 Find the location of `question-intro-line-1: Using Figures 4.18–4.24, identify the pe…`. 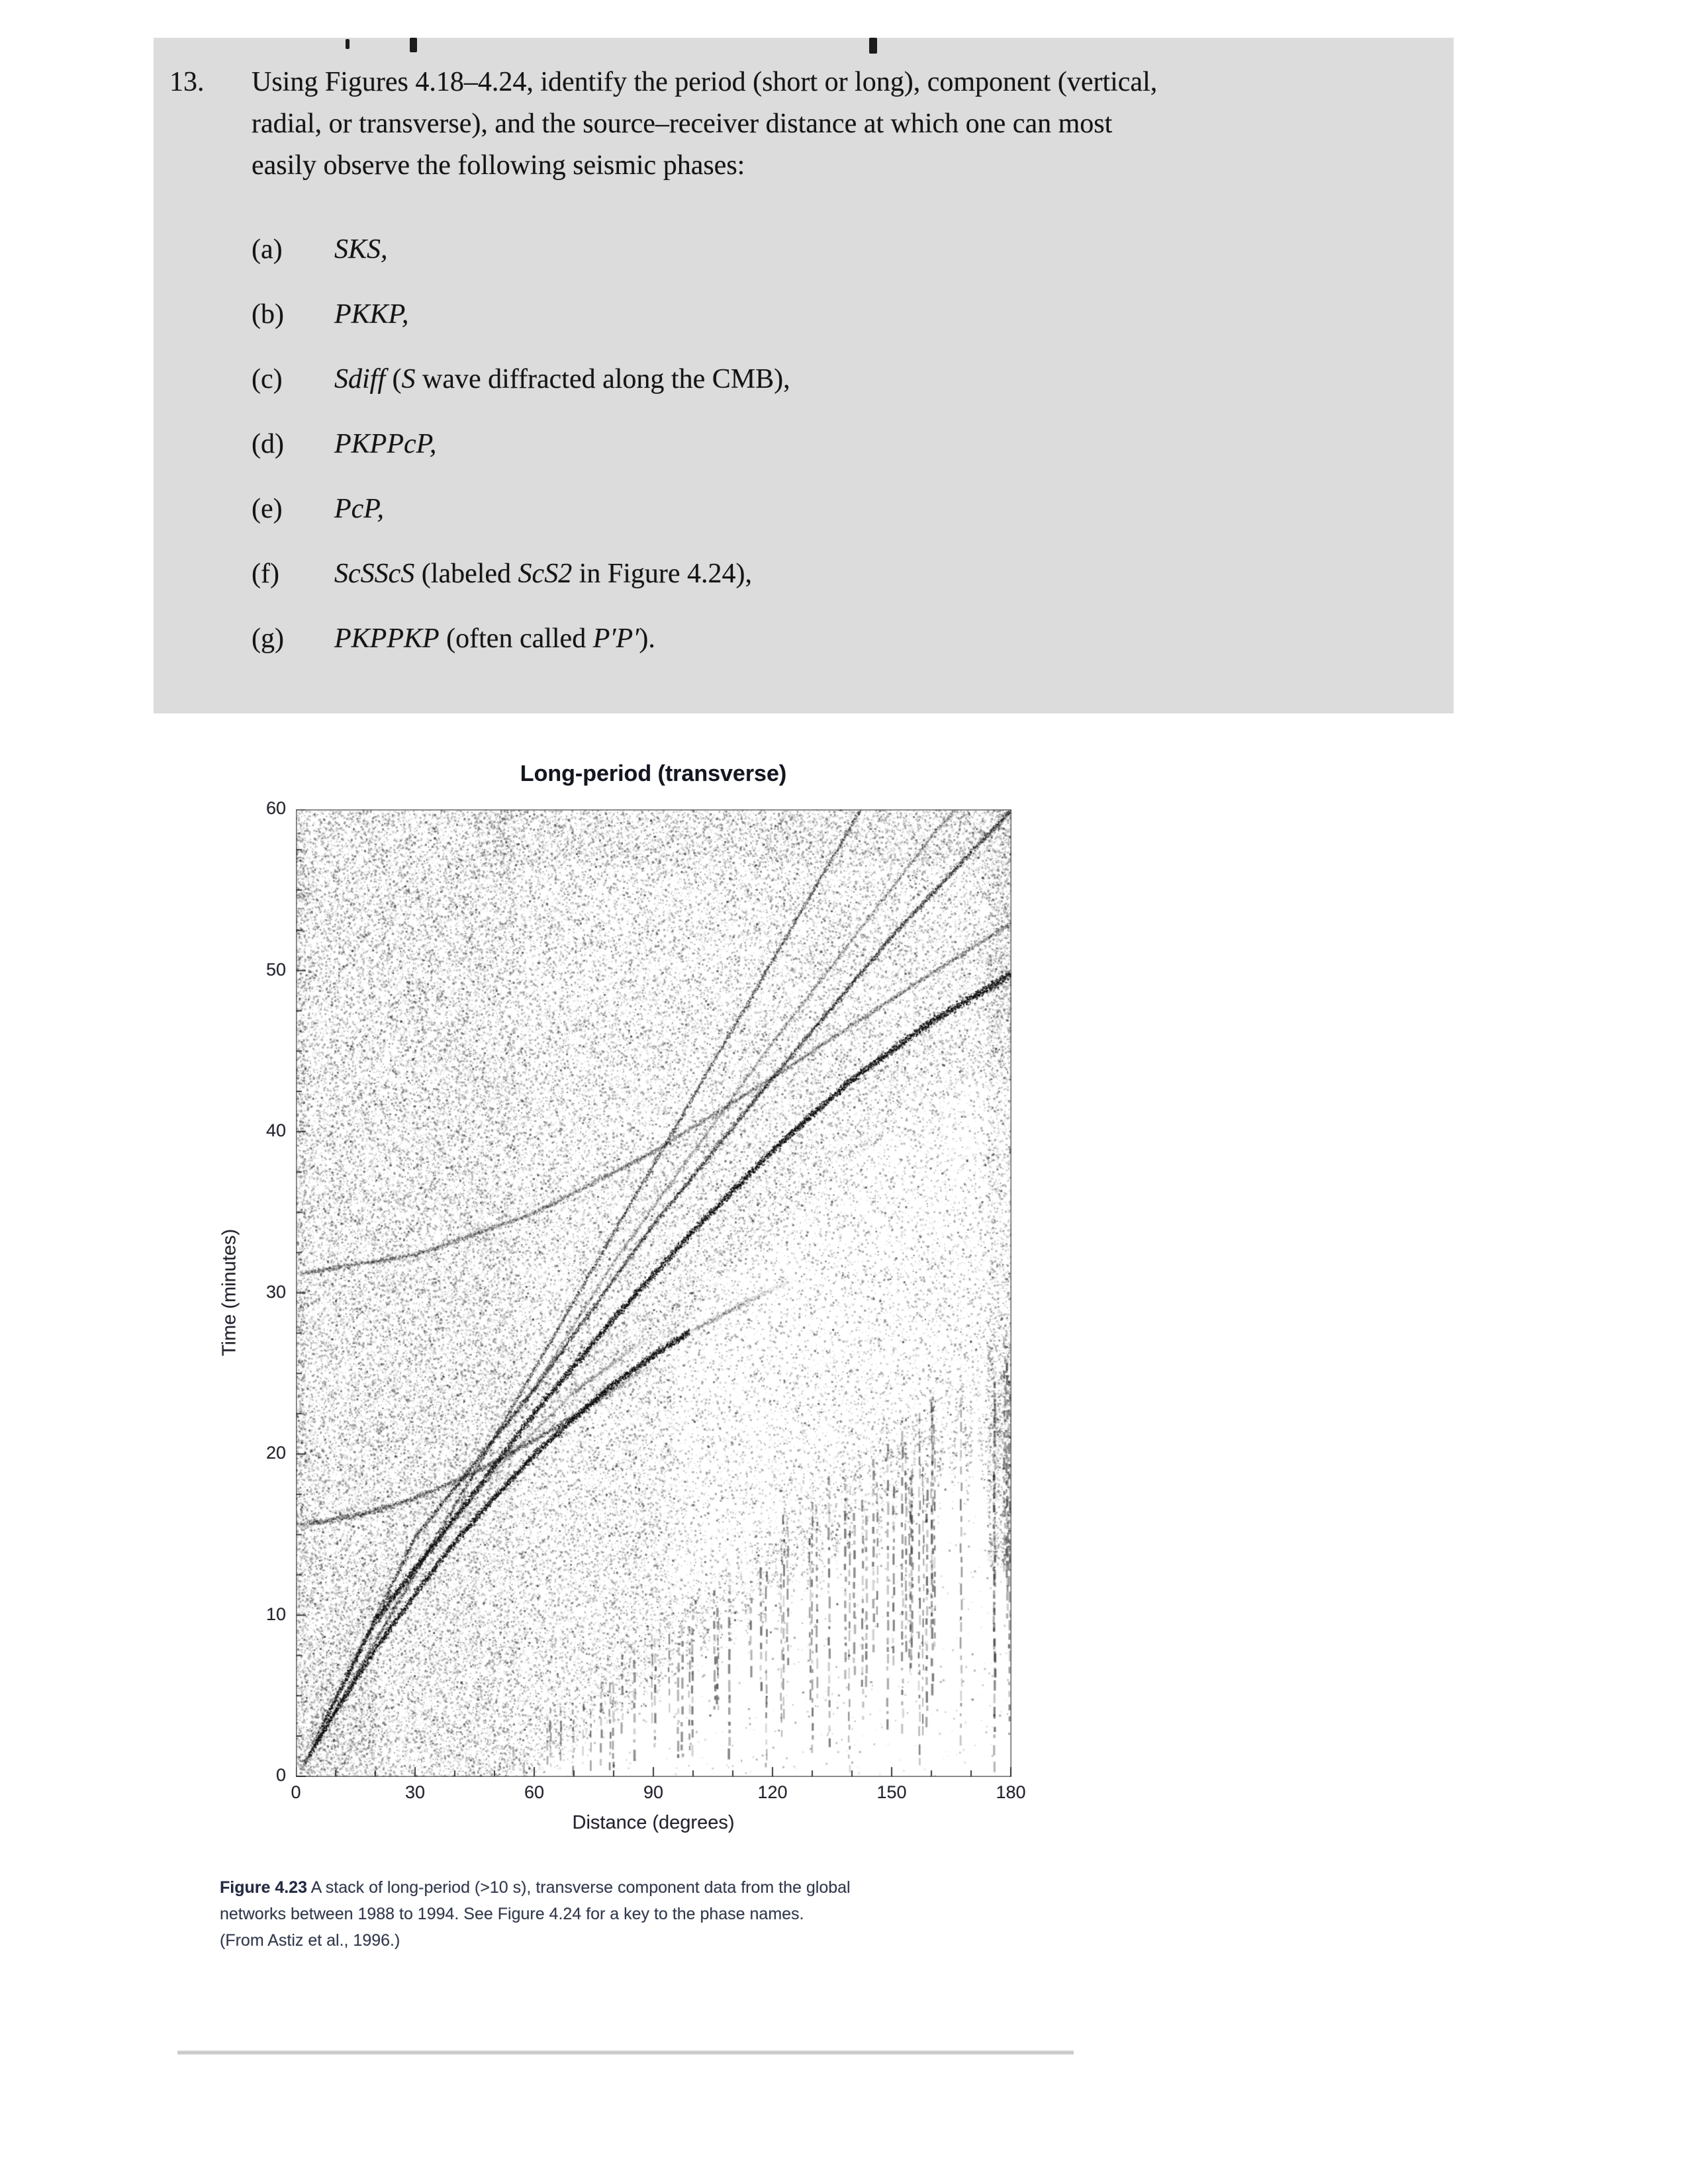

question-intro-line-1: Using Figures 4.18–4.24, identify the pe… is located at coordinates (705, 82).